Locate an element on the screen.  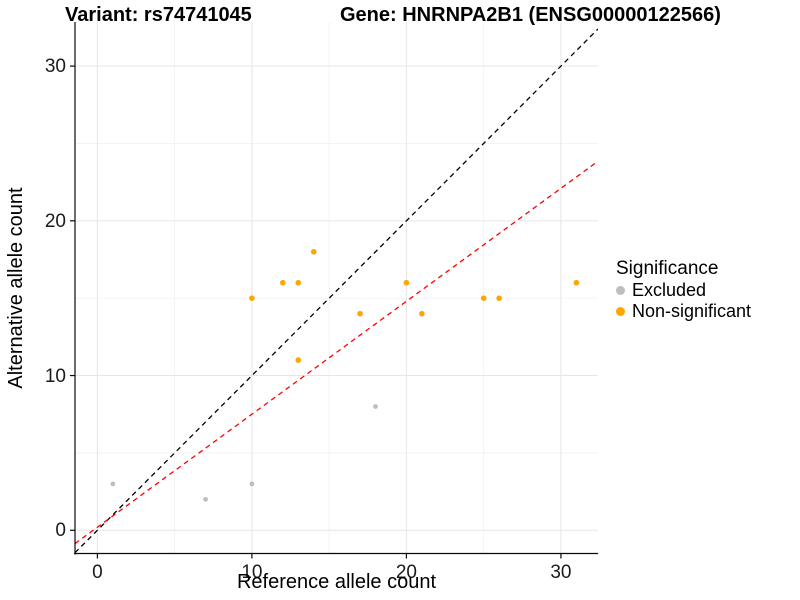
y-tick-label: 30 is located at coordinates (55, 67).